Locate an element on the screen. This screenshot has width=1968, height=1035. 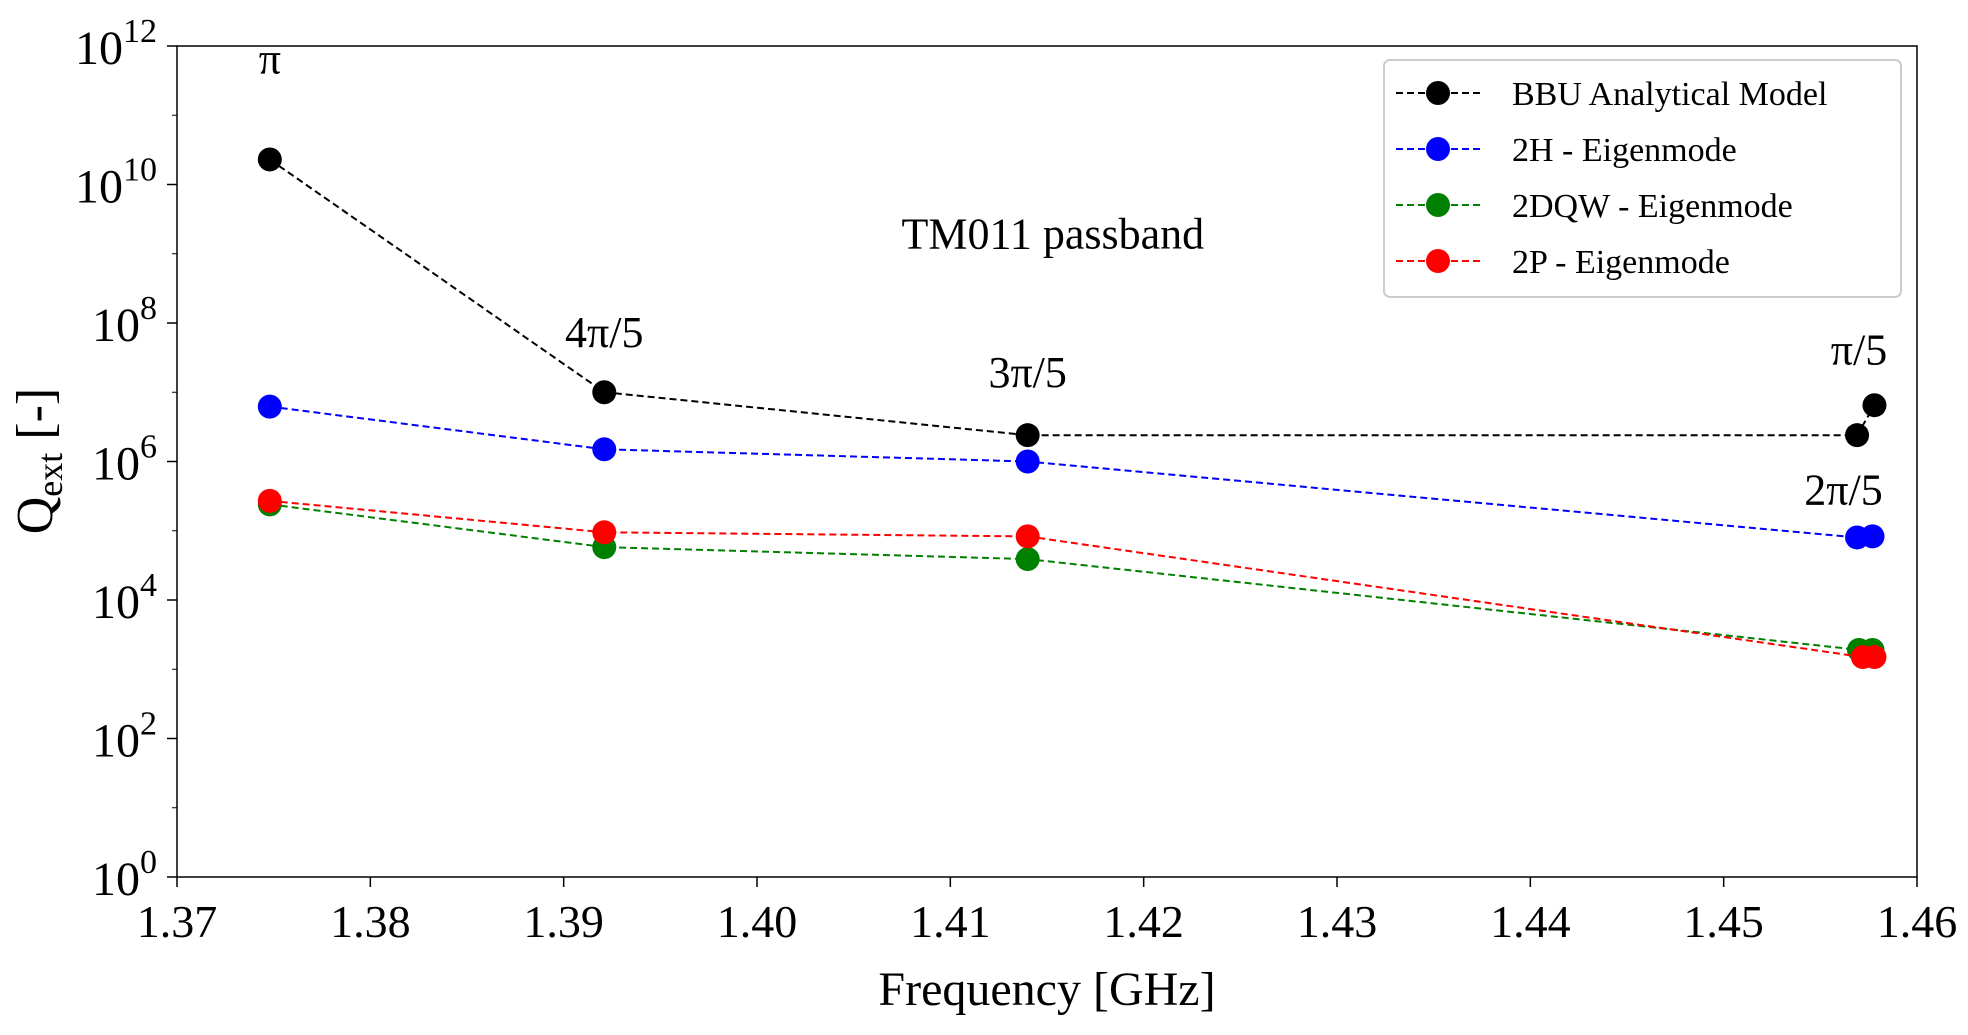
series-2p-eigenmode is located at coordinates (1072, 579).